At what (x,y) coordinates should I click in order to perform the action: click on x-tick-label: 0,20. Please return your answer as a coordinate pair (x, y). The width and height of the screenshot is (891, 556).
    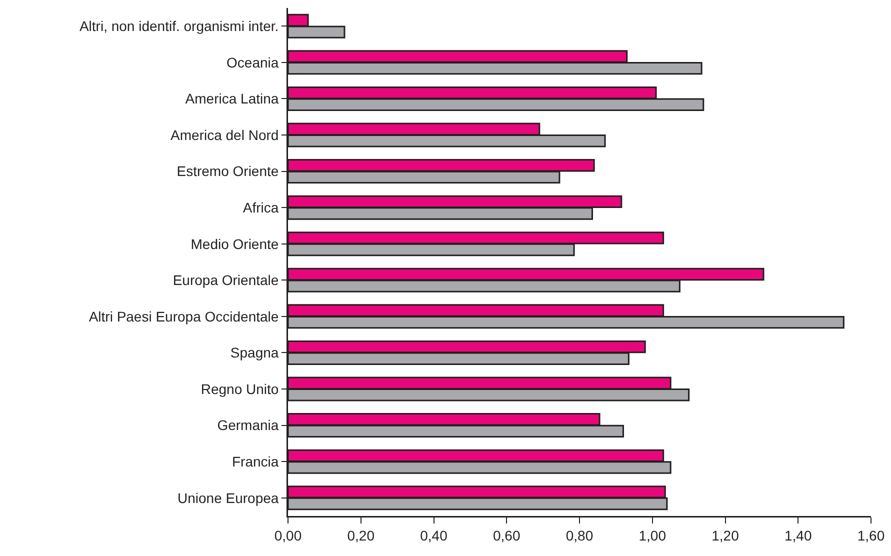
    Looking at the image, I should click on (361, 535).